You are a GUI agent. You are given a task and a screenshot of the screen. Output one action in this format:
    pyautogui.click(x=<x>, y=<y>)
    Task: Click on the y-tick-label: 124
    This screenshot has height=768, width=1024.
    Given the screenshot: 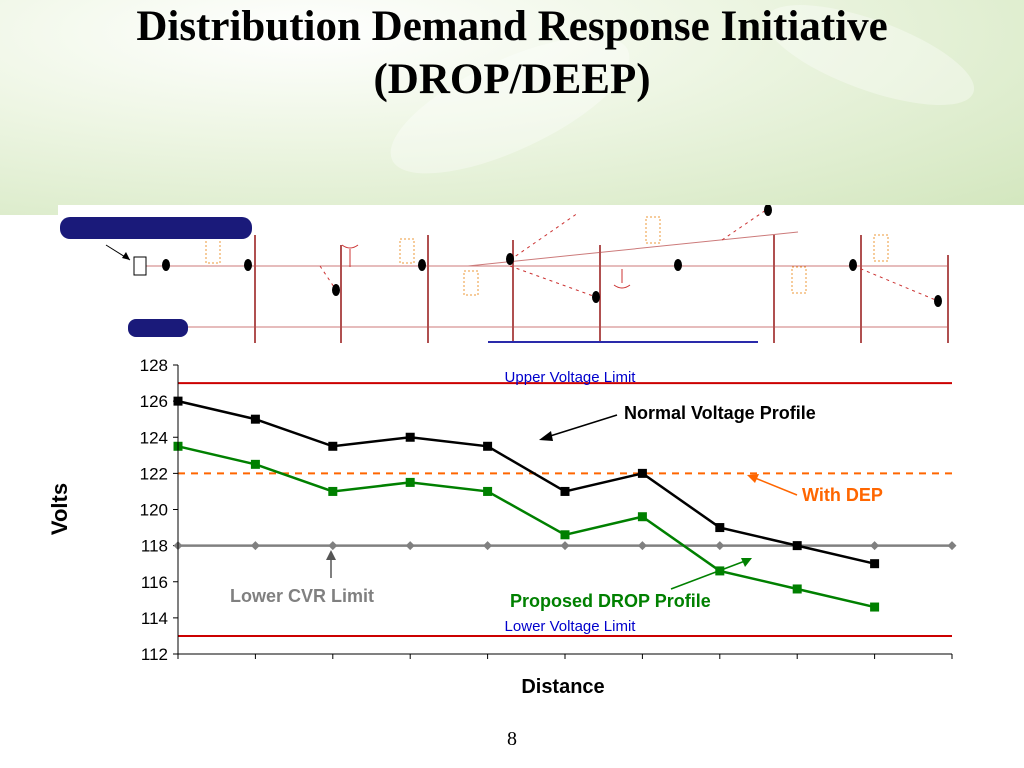 What is the action you would take?
    pyautogui.click(x=154, y=437)
    